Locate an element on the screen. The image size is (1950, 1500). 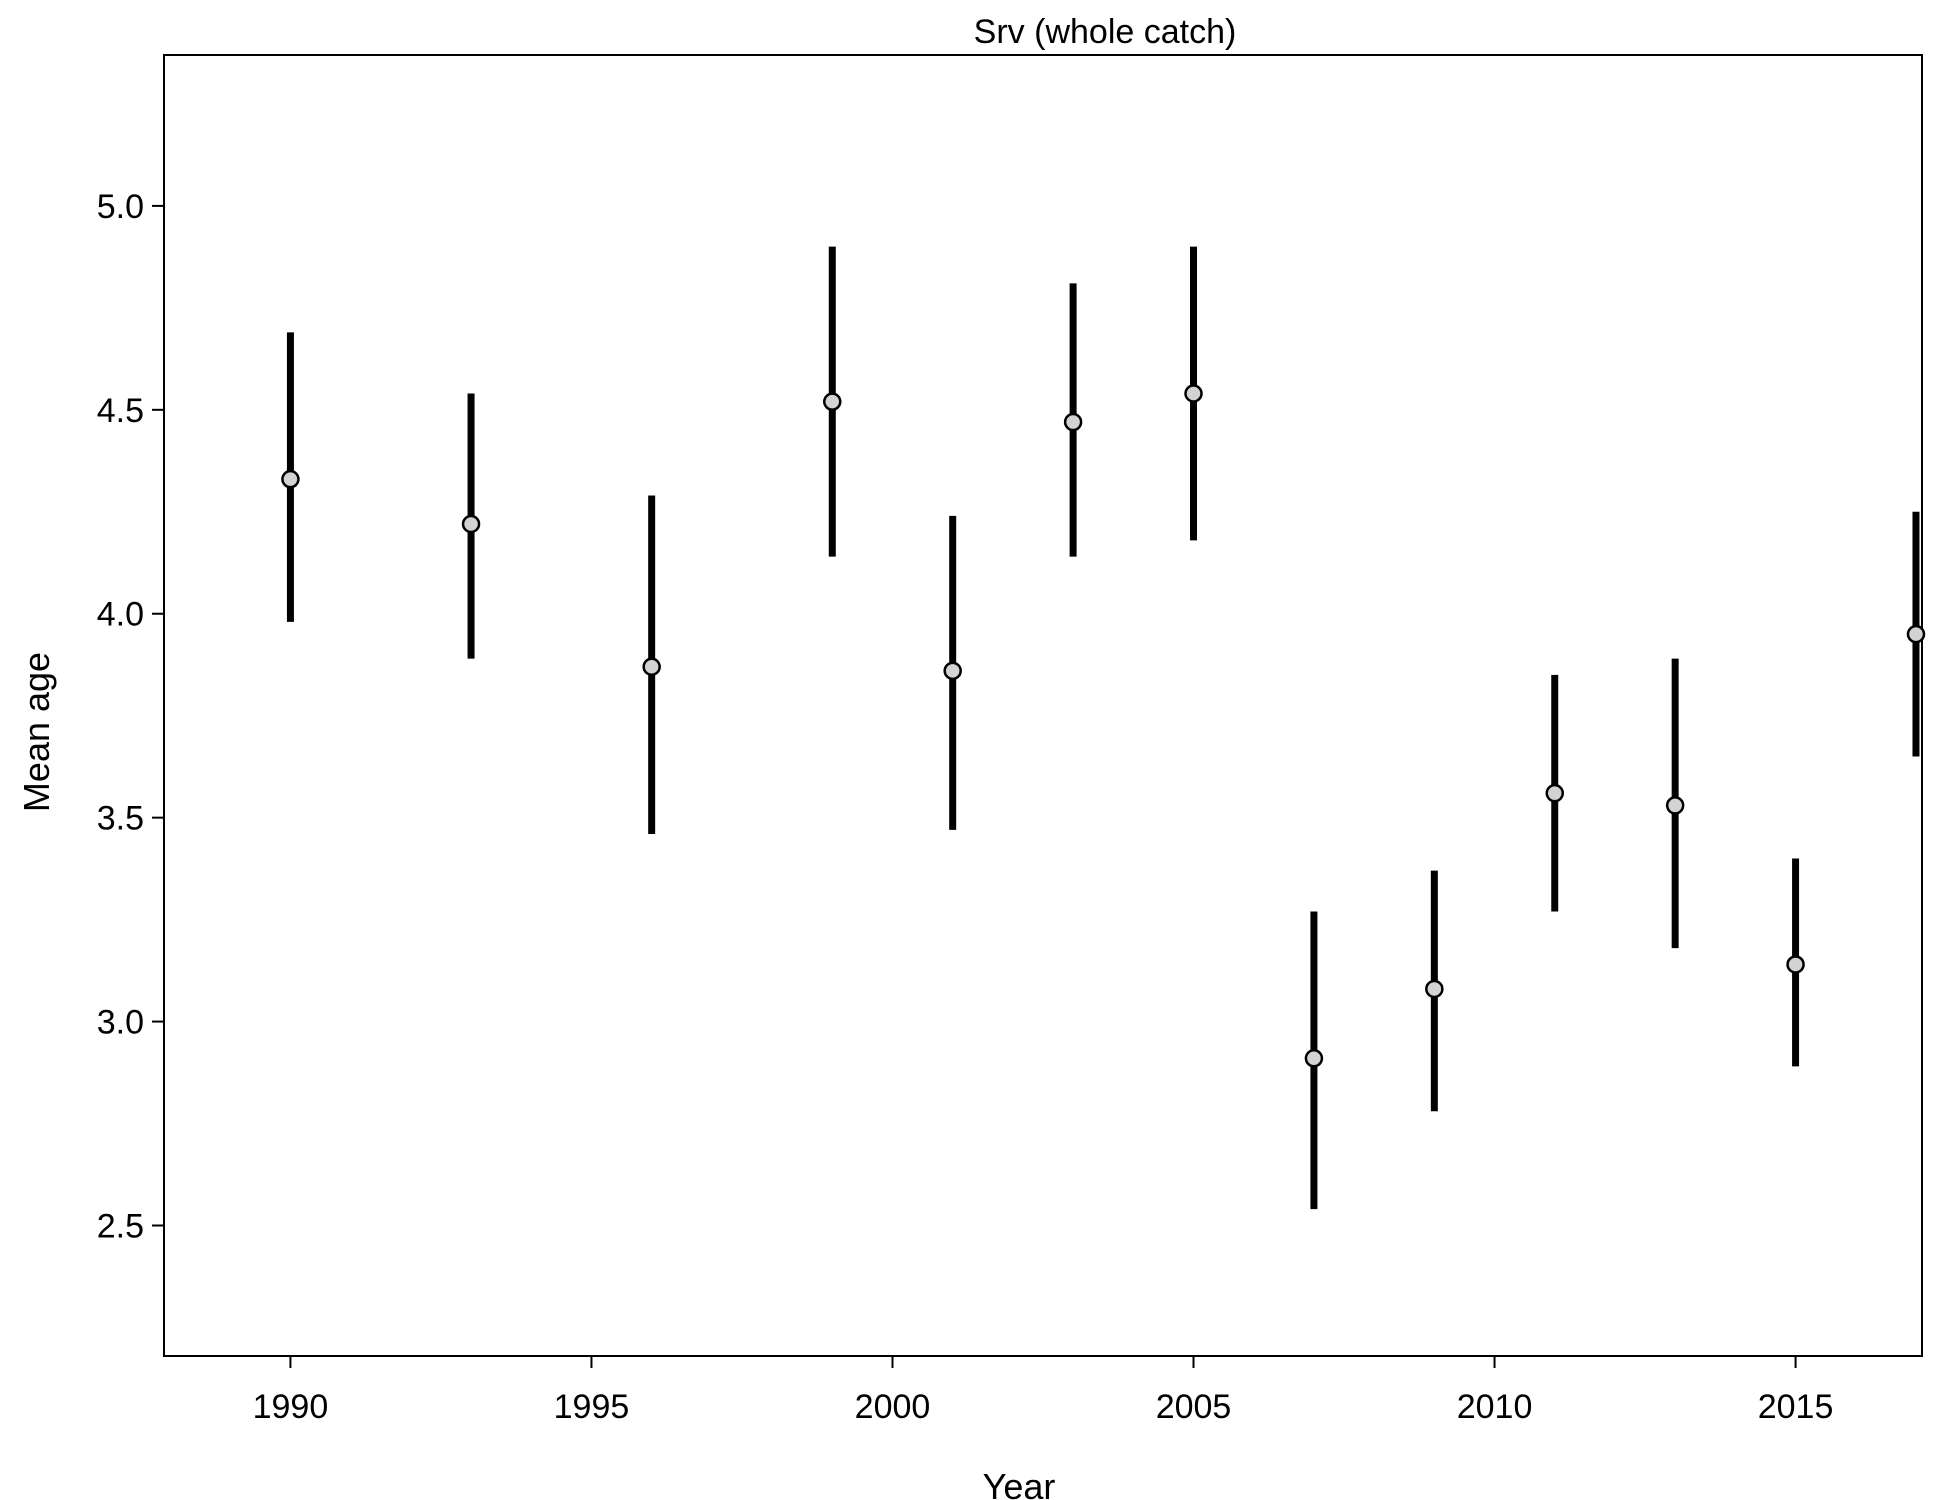
x-tick-label: 1990 is located at coordinates (291, 1407).